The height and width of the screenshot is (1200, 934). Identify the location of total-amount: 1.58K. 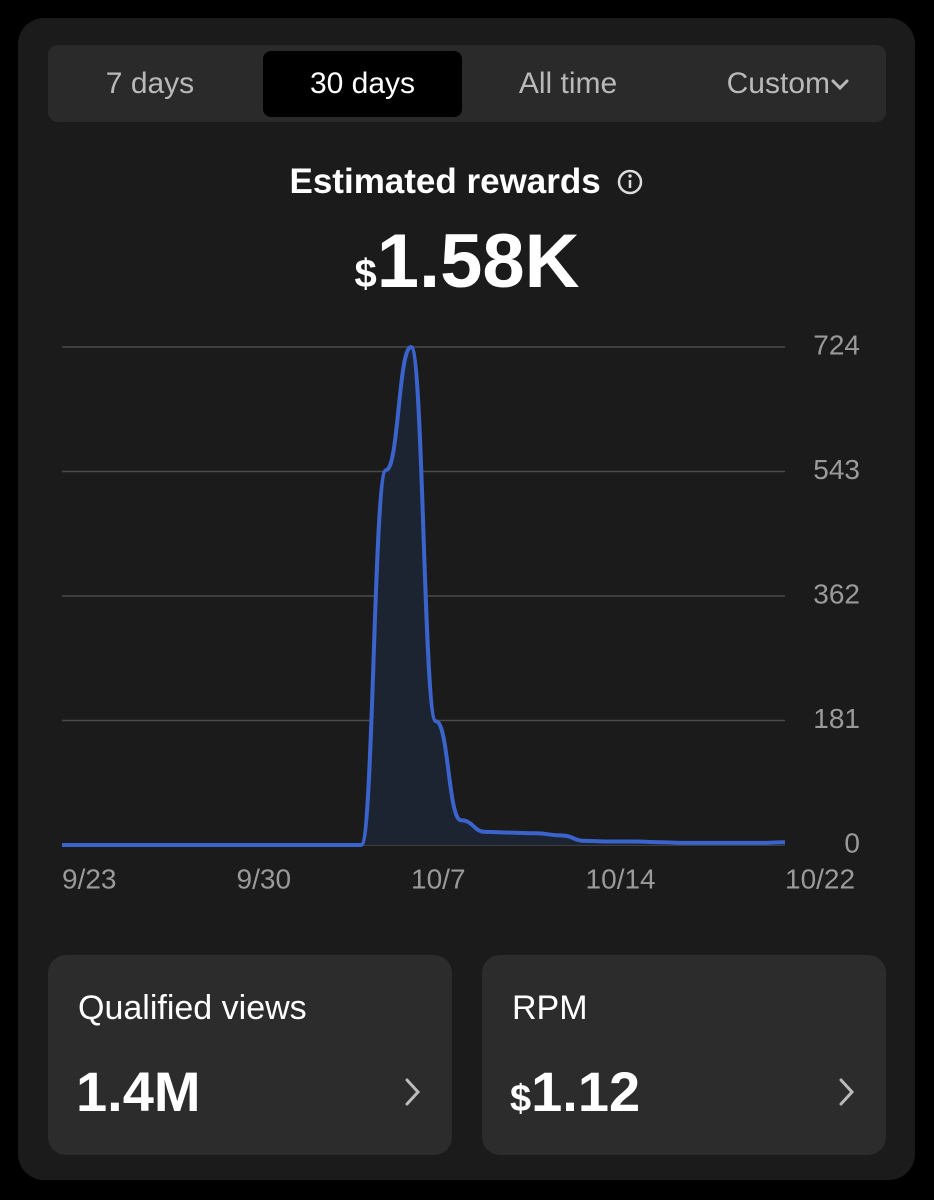
(478, 261).